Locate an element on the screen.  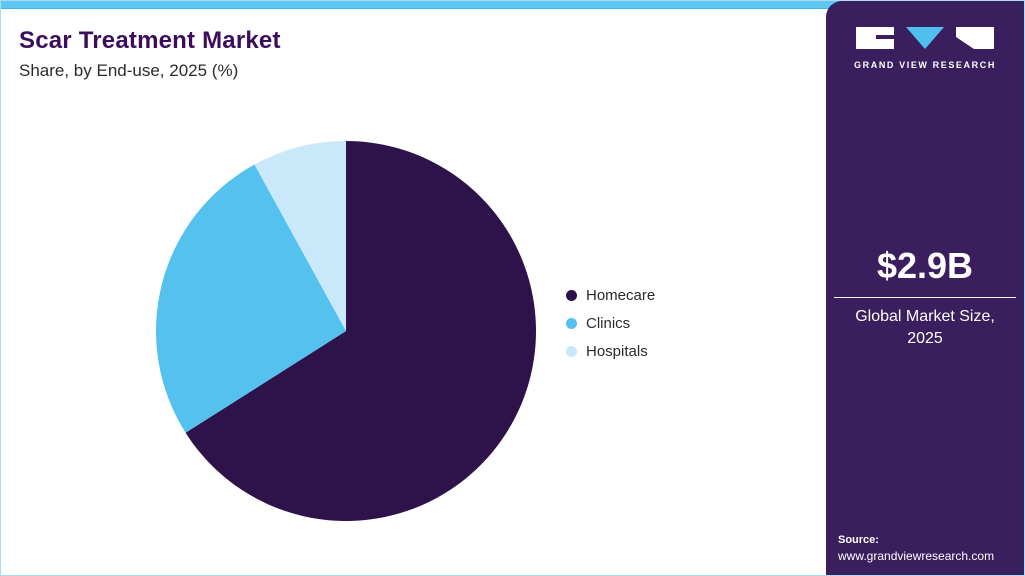
legend-label-hospitals: Hospitals is located at coordinates (617, 351).